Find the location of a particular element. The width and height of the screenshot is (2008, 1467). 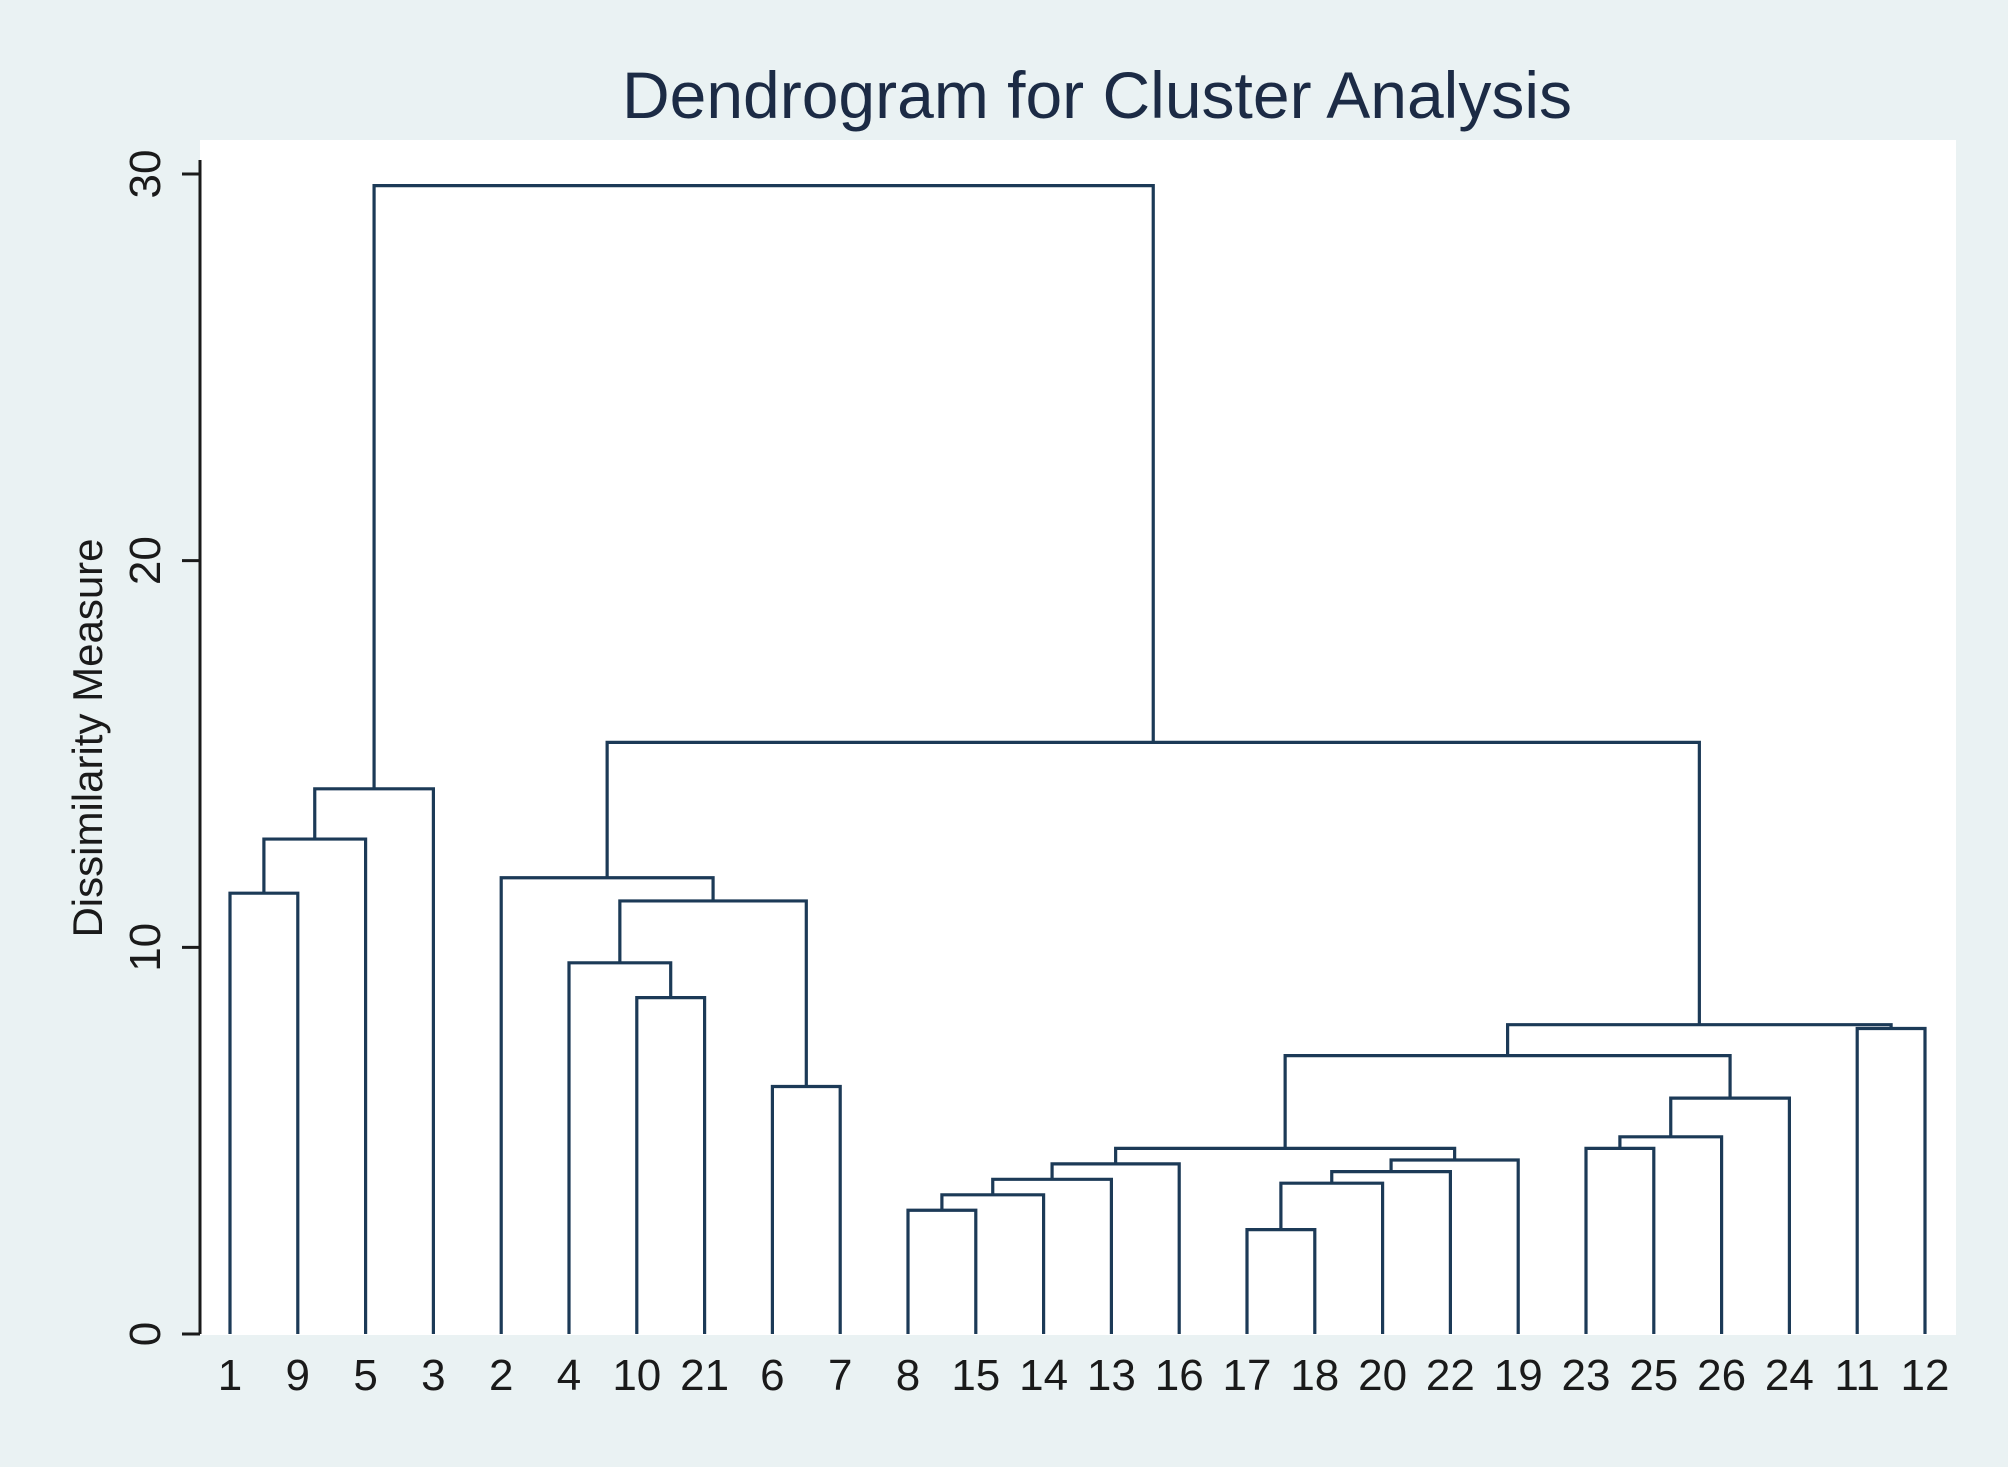

leaf-label: 21 is located at coordinates (704, 1375).